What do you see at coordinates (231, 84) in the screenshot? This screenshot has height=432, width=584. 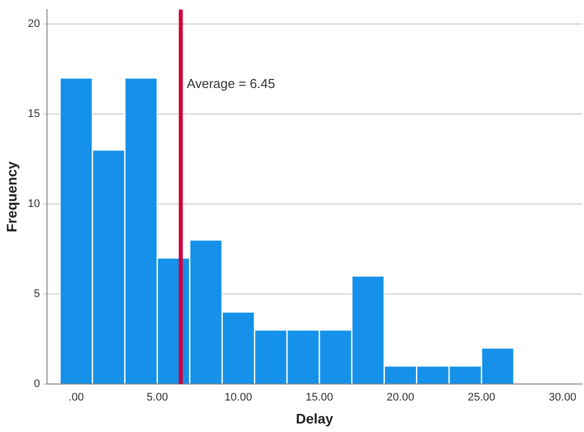 I see `ref-line-label: Average = 6.45` at bounding box center [231, 84].